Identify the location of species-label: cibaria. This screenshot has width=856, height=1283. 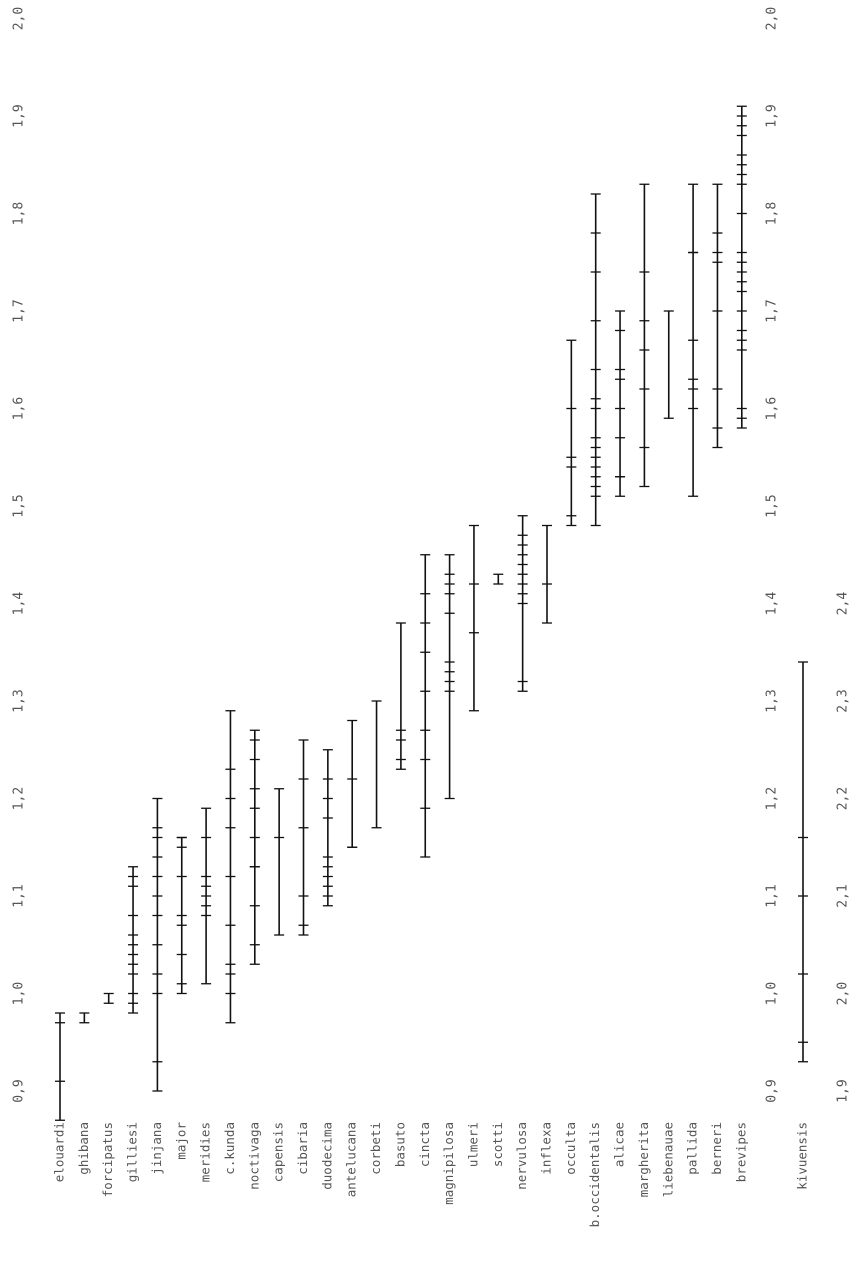
(302, 1148).